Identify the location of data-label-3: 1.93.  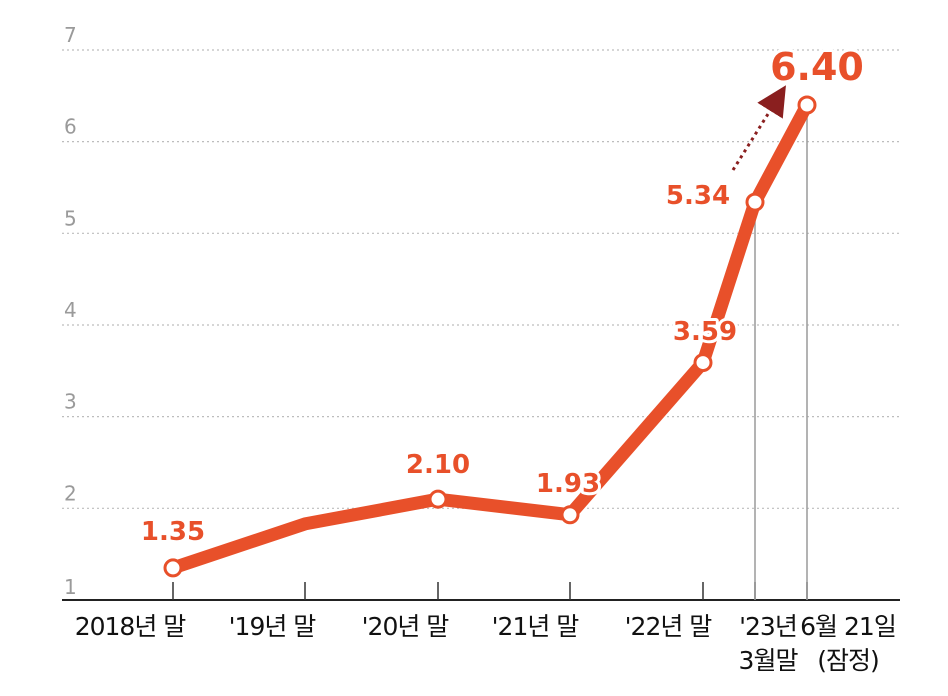
(568, 484).